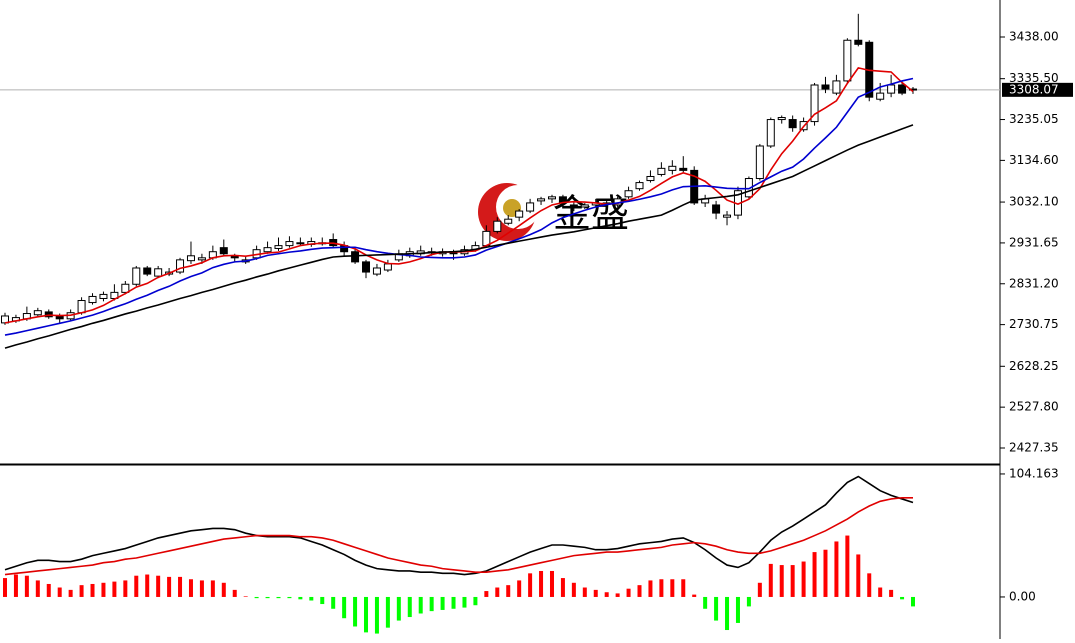 This screenshot has width=1075, height=643. What do you see at coordinates (1034, 447) in the screenshot?
I see `y-tick-label: 2427.35` at bounding box center [1034, 447].